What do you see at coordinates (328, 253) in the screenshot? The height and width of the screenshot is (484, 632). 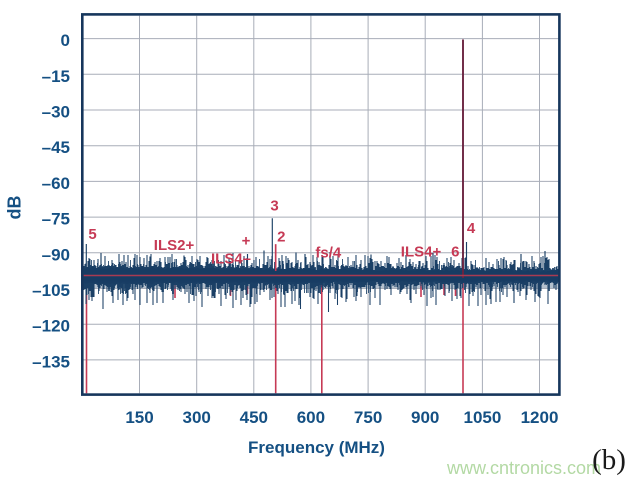 I see `svg-text: fs/4` at bounding box center [328, 253].